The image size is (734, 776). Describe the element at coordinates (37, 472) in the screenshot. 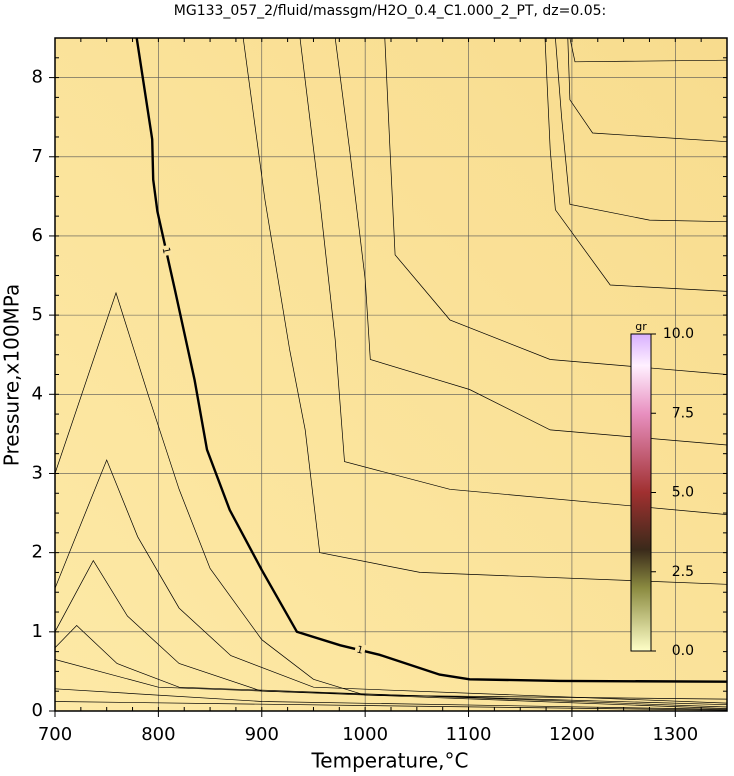

I see `y-tick-label: 3` at that location.